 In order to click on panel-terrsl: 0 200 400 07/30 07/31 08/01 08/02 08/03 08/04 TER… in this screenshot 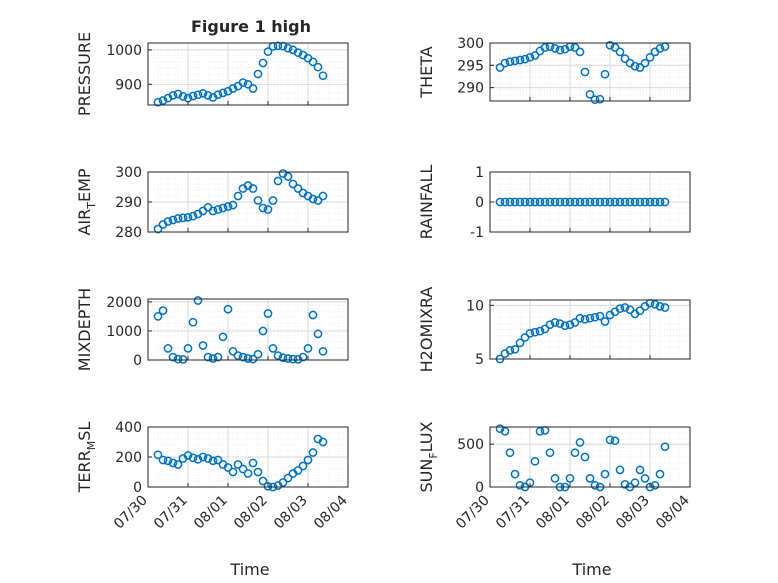, I will do `click(213, 499)`.